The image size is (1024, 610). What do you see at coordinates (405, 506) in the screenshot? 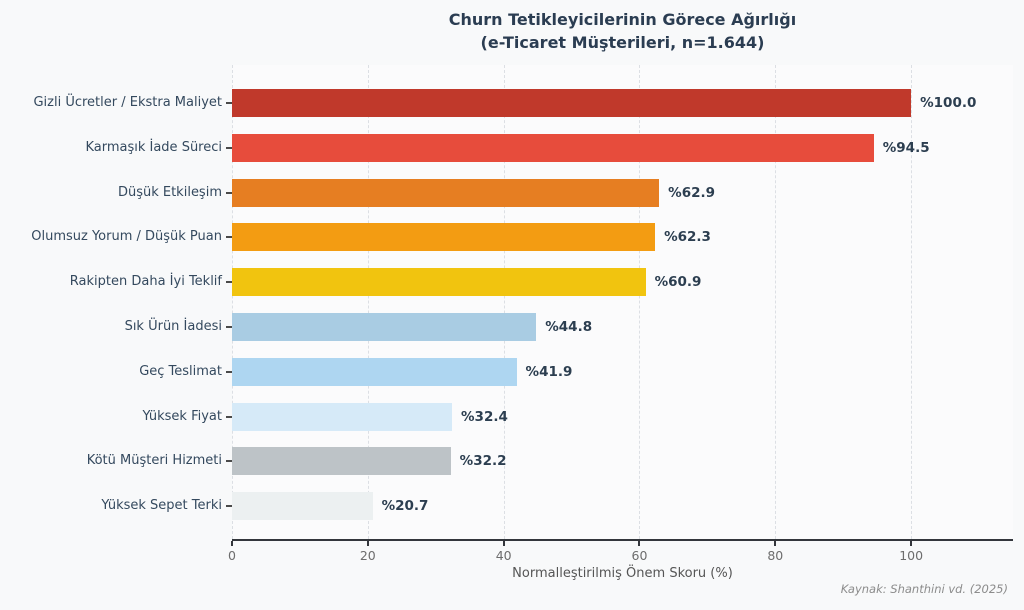
I see `bar-value-label: %20.7` at bounding box center [405, 506].